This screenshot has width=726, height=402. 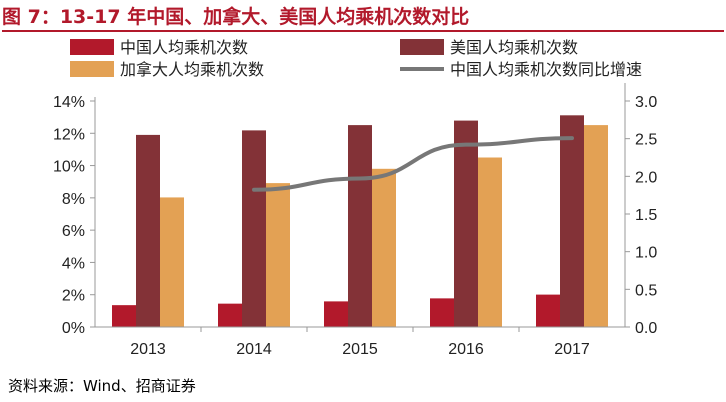 What do you see at coordinates (69, 134) in the screenshot?
I see `left-axis-tick-label: 12%` at bounding box center [69, 134].